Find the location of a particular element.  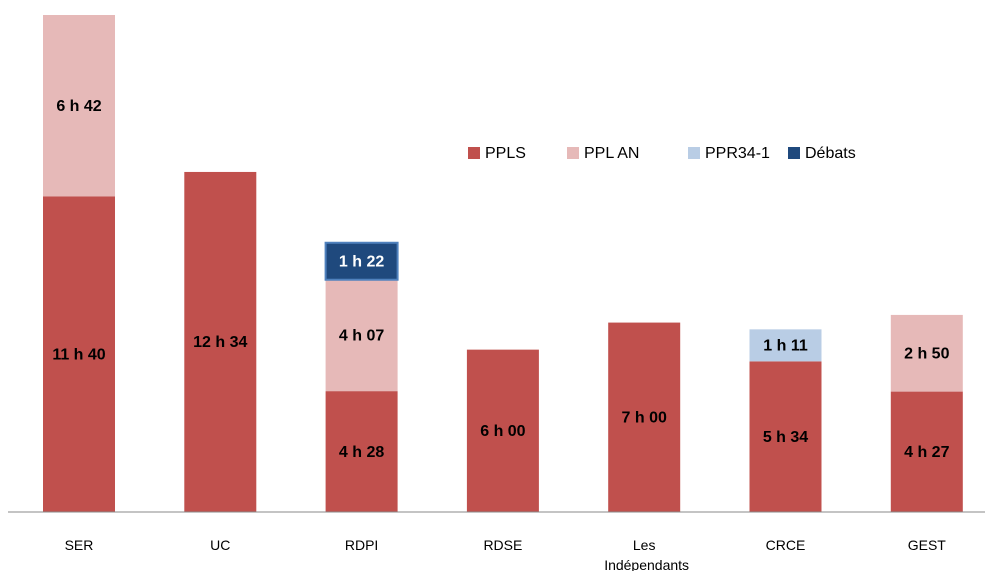

data-label: 11 h 40 is located at coordinates (78, 354).